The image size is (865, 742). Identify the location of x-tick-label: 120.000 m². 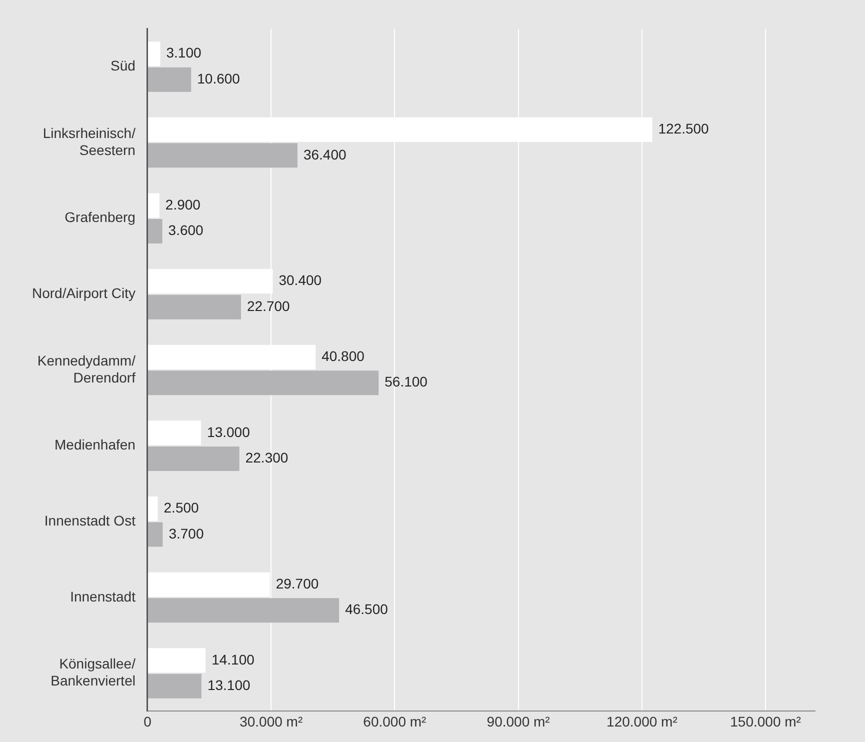
(642, 721).